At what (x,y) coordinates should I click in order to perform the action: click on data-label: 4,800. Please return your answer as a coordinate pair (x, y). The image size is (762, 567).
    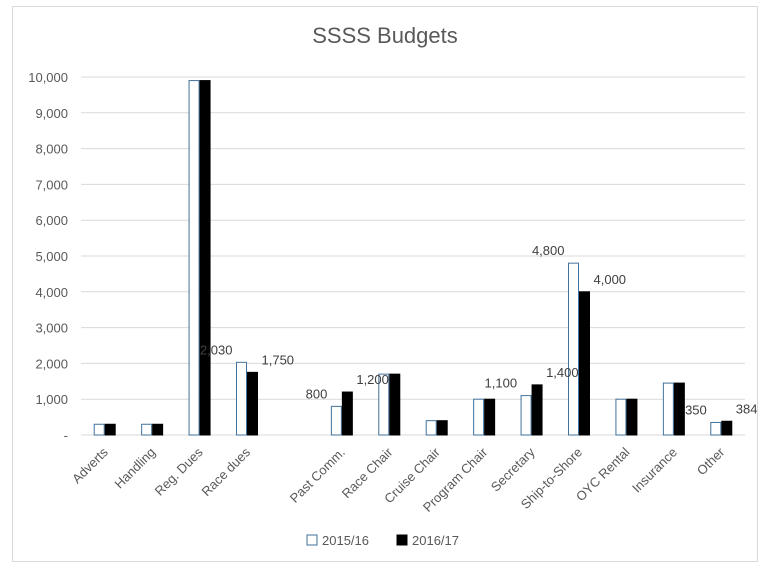
    Looking at the image, I should click on (548, 250).